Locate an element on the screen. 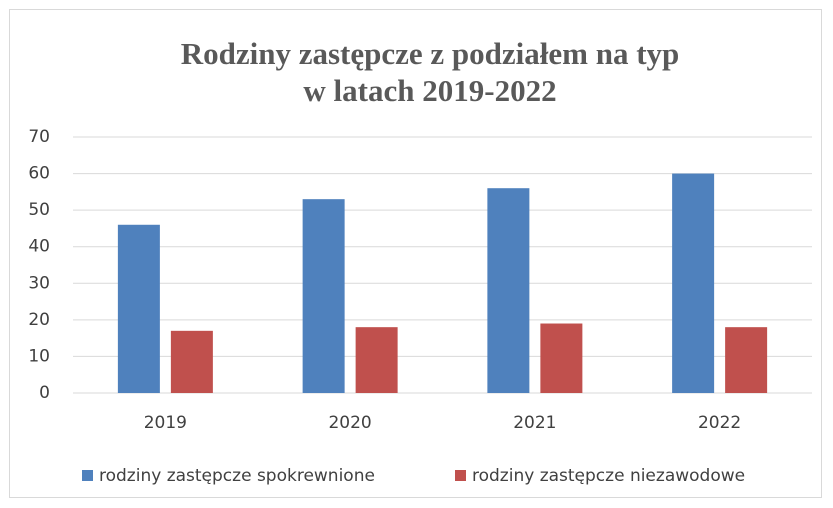  y-tick-label: 60 is located at coordinates (39, 174).